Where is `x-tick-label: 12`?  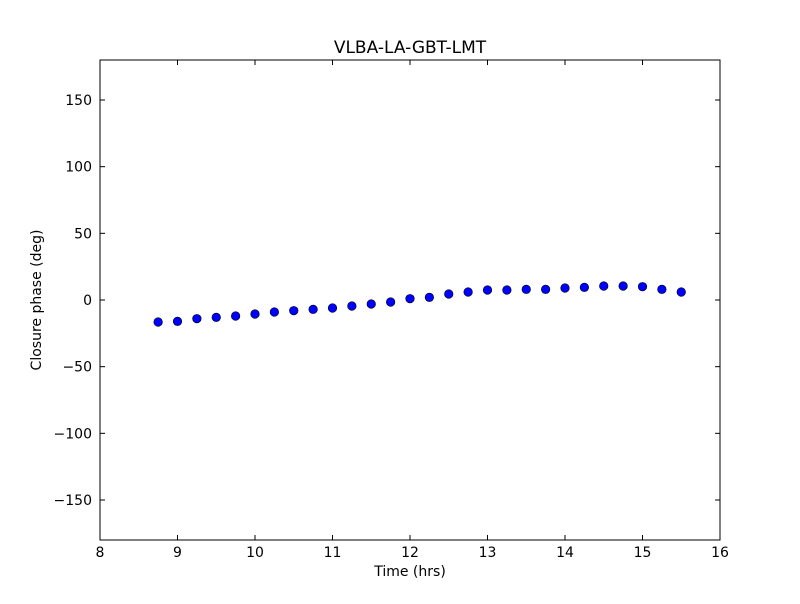
x-tick-label: 12 is located at coordinates (410, 553).